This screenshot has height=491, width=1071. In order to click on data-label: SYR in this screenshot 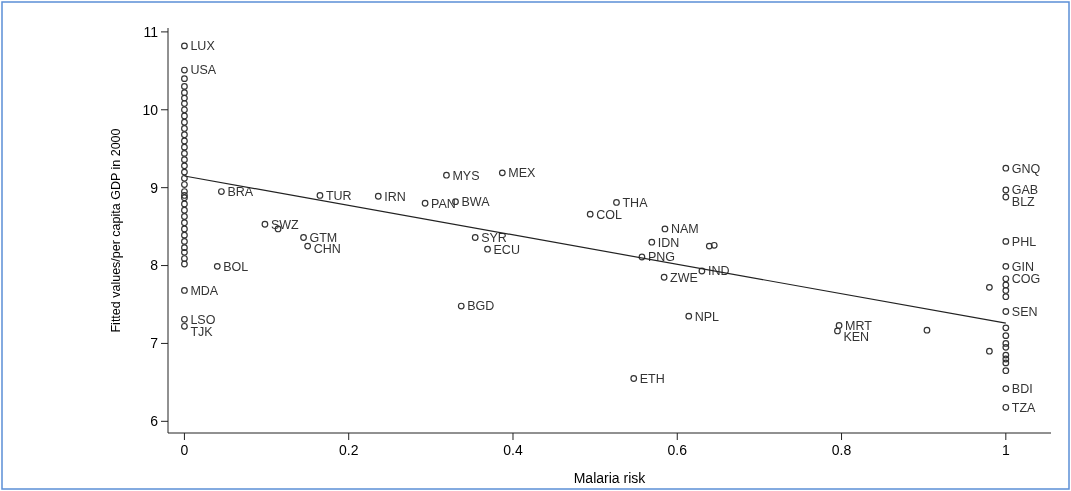, I will do `click(494, 237)`.